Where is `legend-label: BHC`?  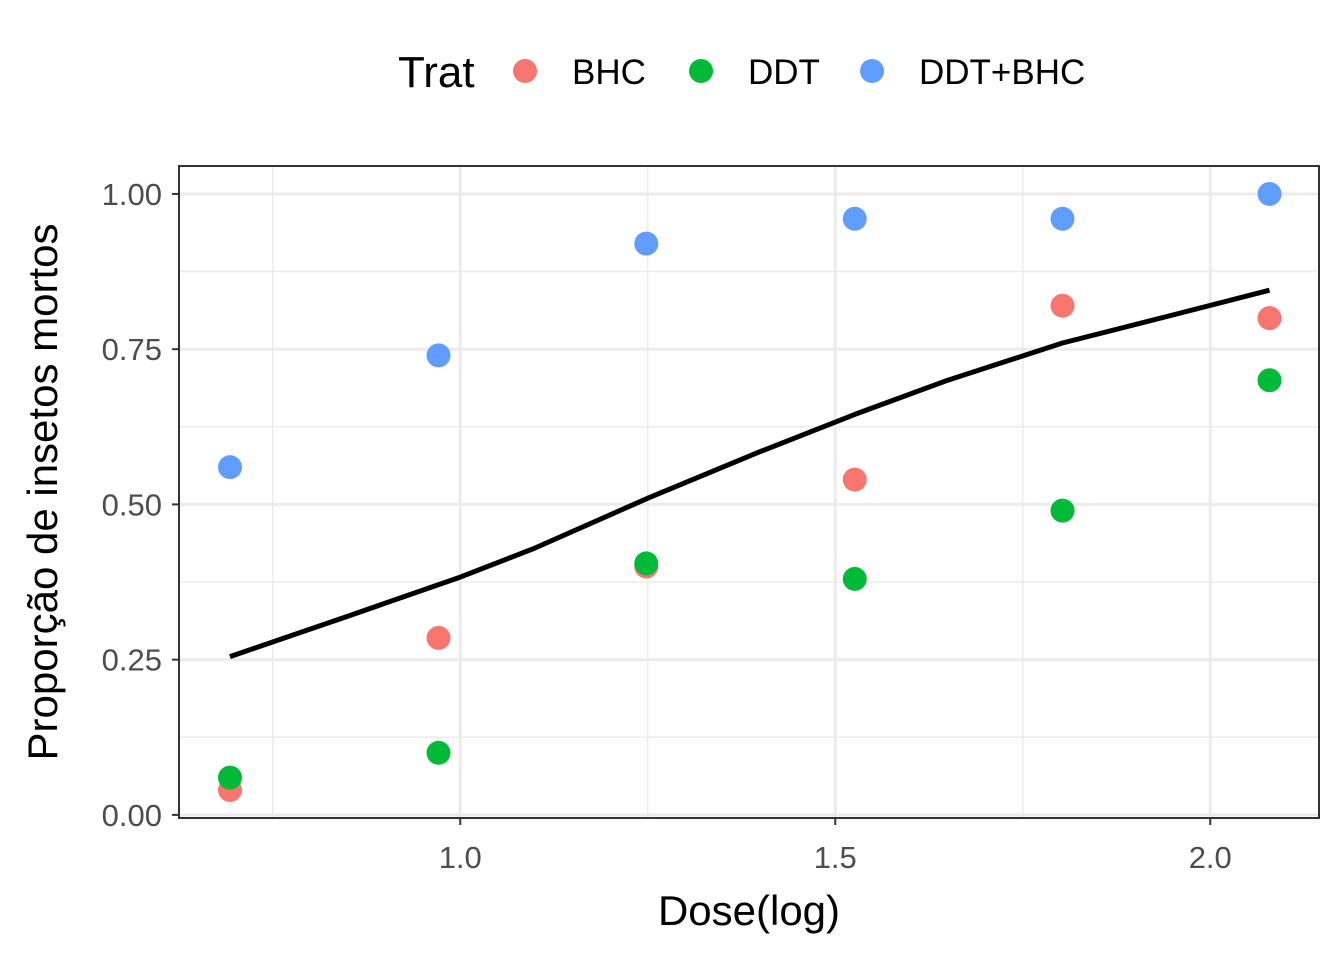 legend-label: BHC is located at coordinates (609, 72).